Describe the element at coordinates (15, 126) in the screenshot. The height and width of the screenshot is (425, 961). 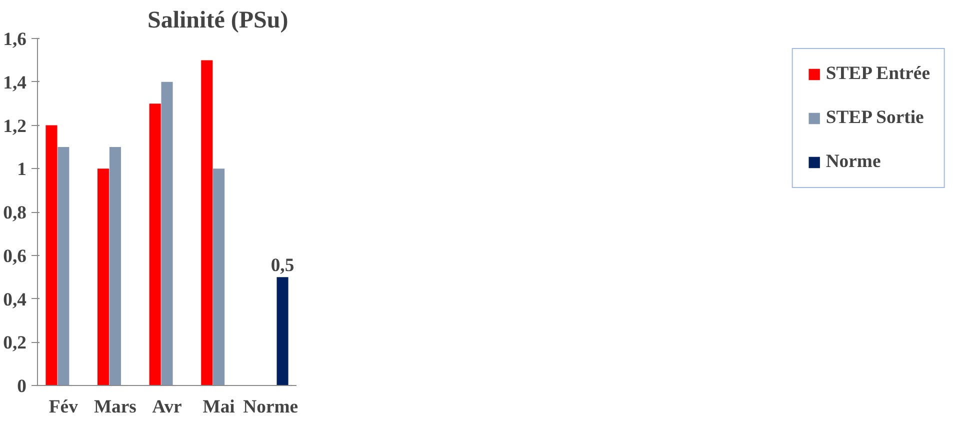
I see `y-tick-label: 1,2` at that location.